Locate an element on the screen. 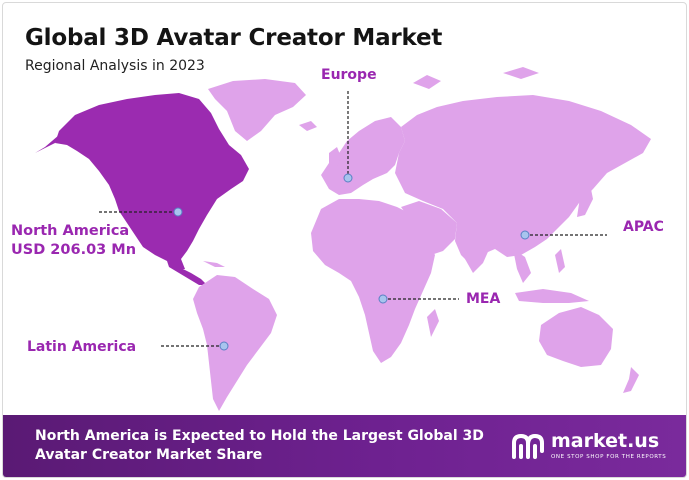 This screenshot has height=480, width=689. asia-shape is located at coordinates (523, 180).